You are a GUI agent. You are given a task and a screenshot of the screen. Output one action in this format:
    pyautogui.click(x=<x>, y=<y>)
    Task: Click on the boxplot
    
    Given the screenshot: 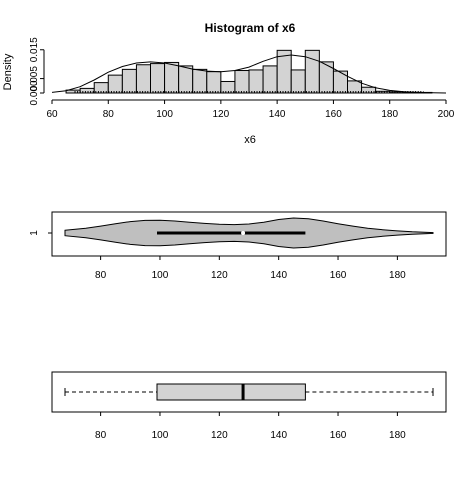 What is the action you would take?
    pyautogui.click(x=249, y=392)
    